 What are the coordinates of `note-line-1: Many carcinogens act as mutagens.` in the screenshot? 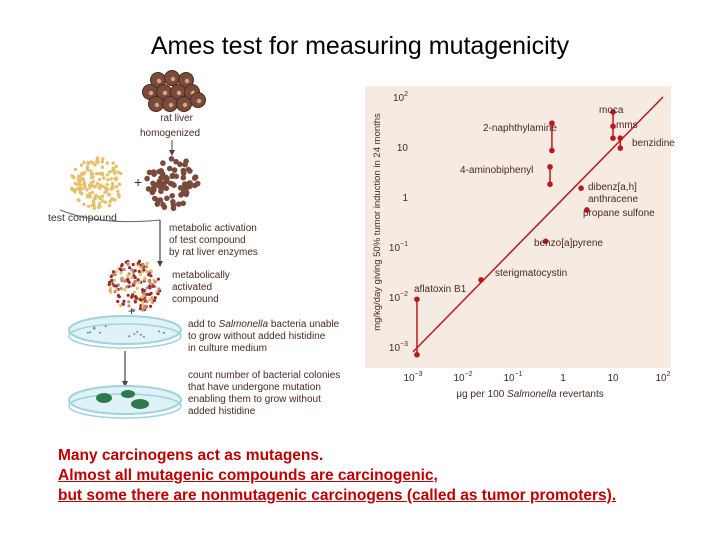 It's located at (191, 455).